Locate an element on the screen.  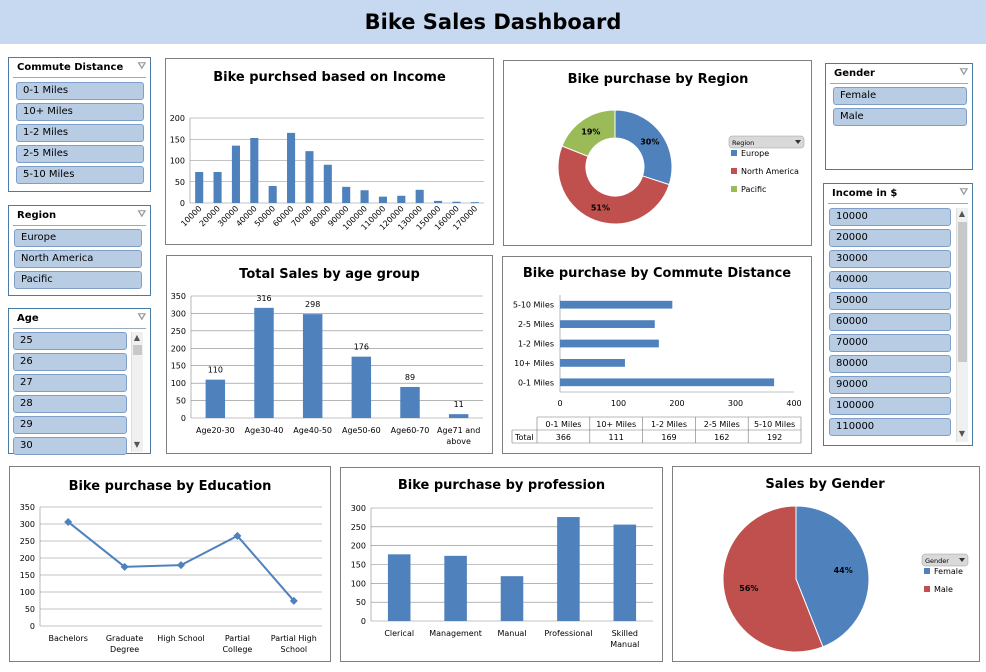
gender-slicer-header: Gender ⛛ is located at coordinates (899, 74).